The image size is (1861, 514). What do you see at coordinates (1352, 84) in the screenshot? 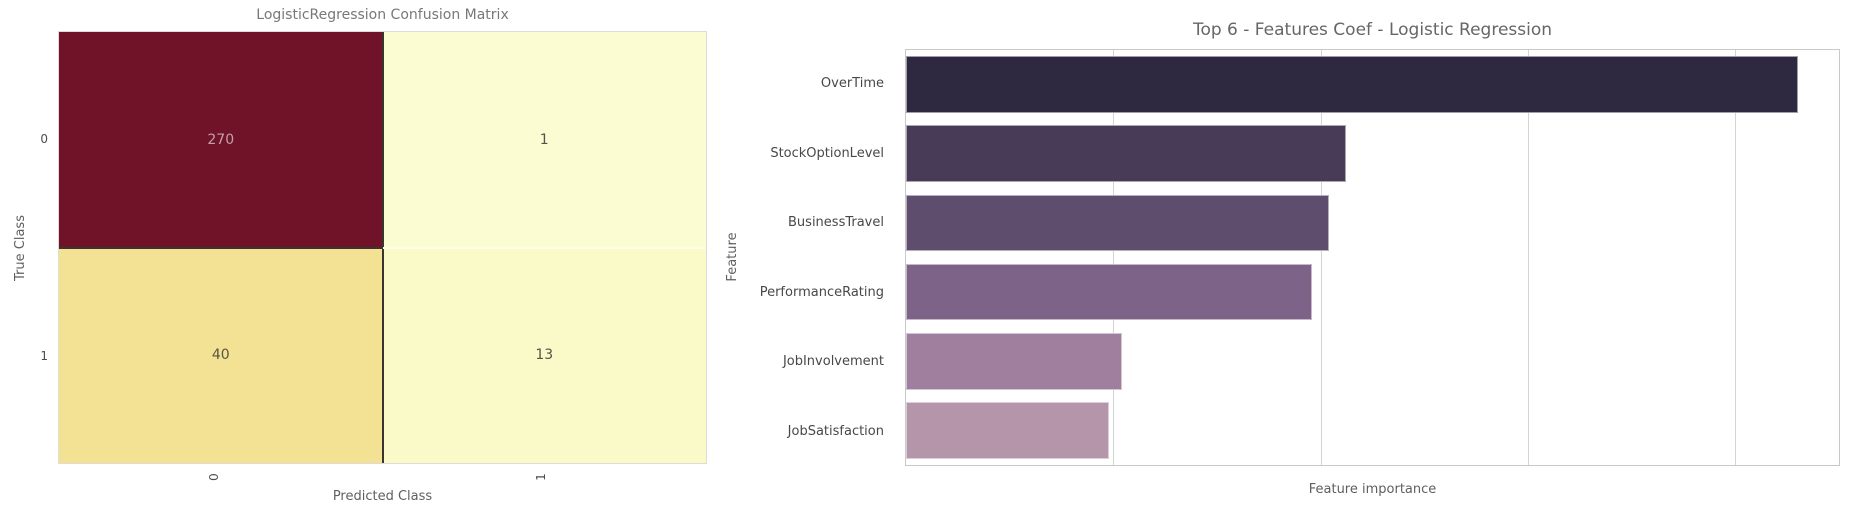
I see `bar-OverTime` at bounding box center [1352, 84].